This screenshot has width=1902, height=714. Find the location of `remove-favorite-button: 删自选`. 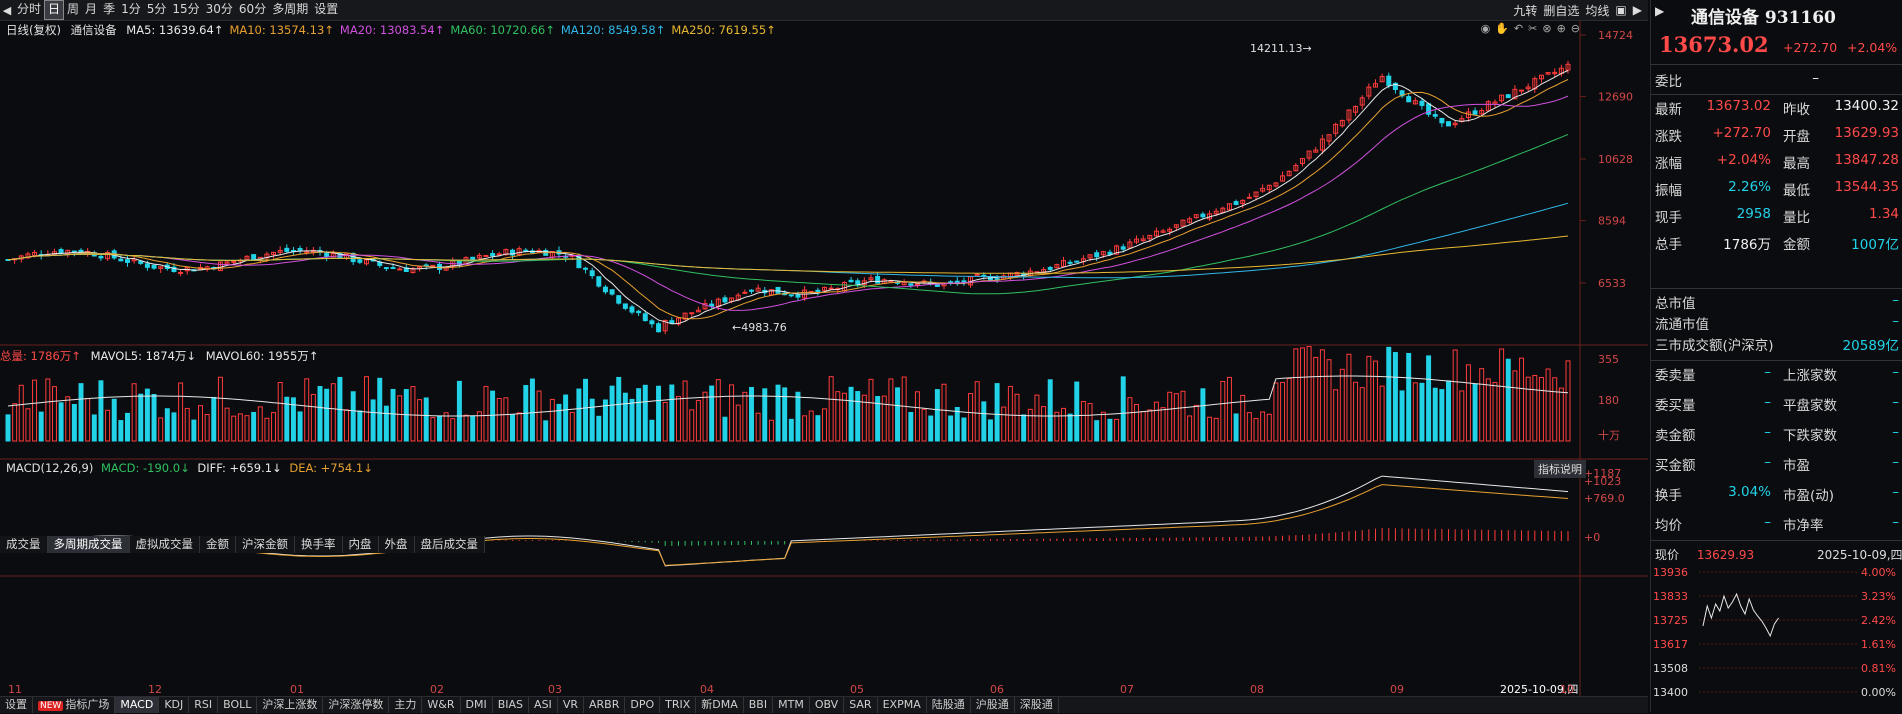

remove-favorite-button: 删自选 is located at coordinates (1561, 10).